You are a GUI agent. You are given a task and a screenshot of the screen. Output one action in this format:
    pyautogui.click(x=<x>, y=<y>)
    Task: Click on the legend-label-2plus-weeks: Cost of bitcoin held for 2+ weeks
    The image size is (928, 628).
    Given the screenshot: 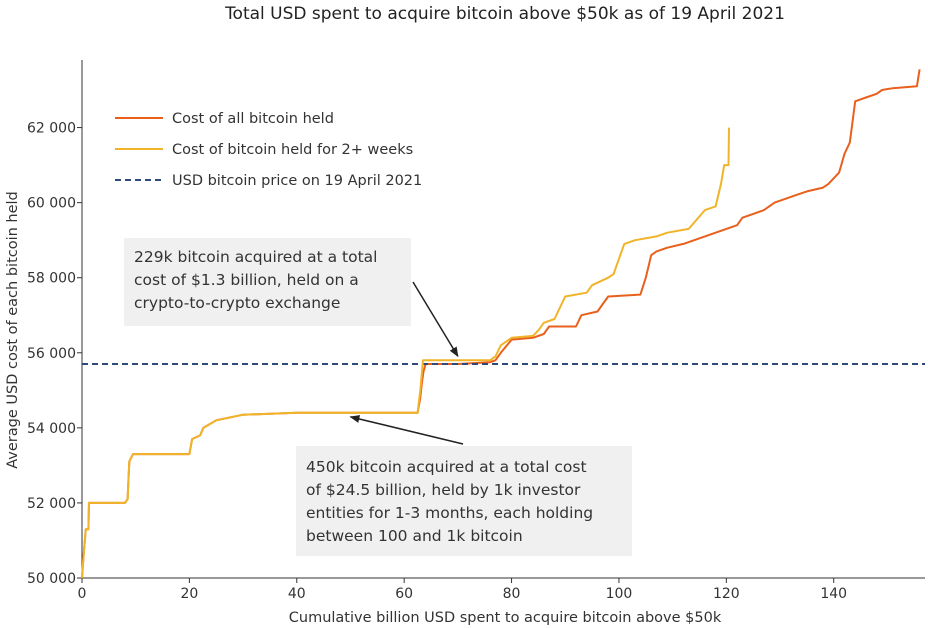 What is the action you would take?
    pyautogui.click(x=292, y=150)
    